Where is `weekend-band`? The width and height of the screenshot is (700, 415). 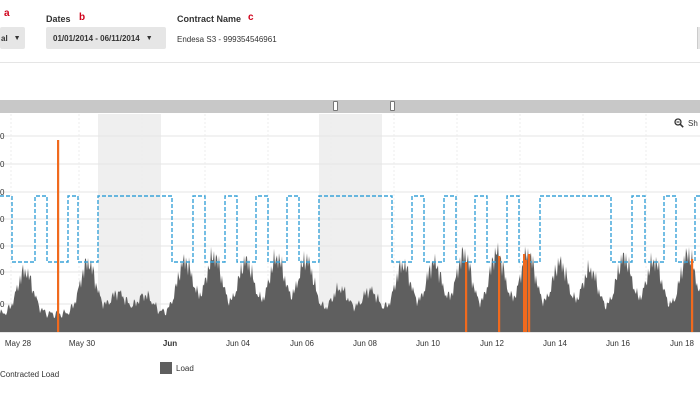 weekend-band is located at coordinates (129, 223).